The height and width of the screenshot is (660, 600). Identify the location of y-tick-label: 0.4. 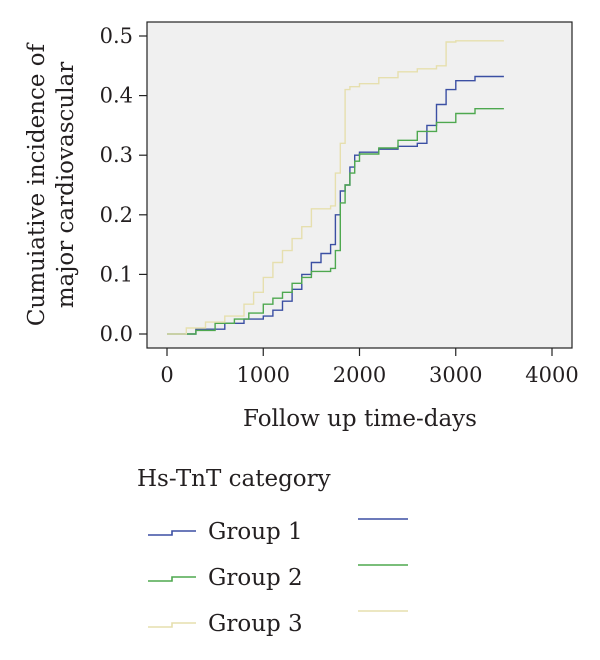
(116, 96).